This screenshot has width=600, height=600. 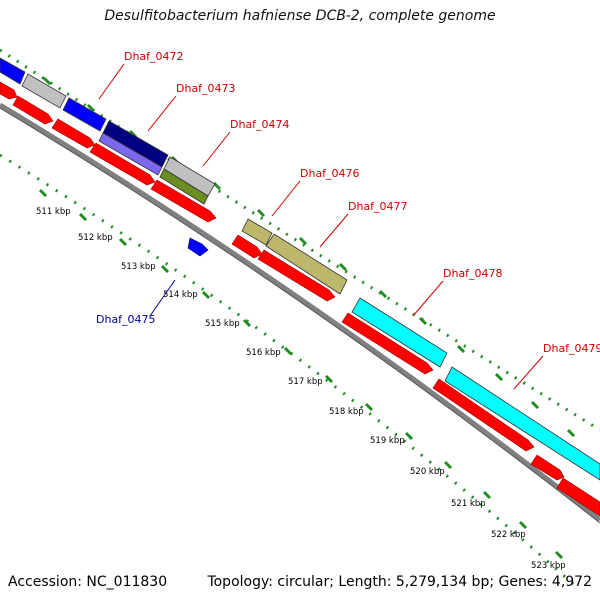 What do you see at coordinates (387, 441) in the screenshot?
I see `kbp-label: 519 kbp` at bounding box center [387, 441].